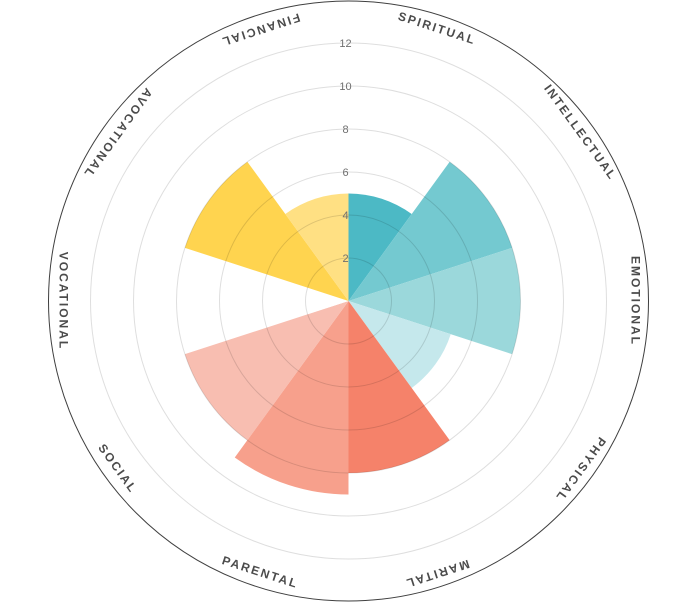 The image size is (689, 608). Describe the element at coordinates (345, 259) in the screenshot. I see `tick-label-2: 2` at that location.